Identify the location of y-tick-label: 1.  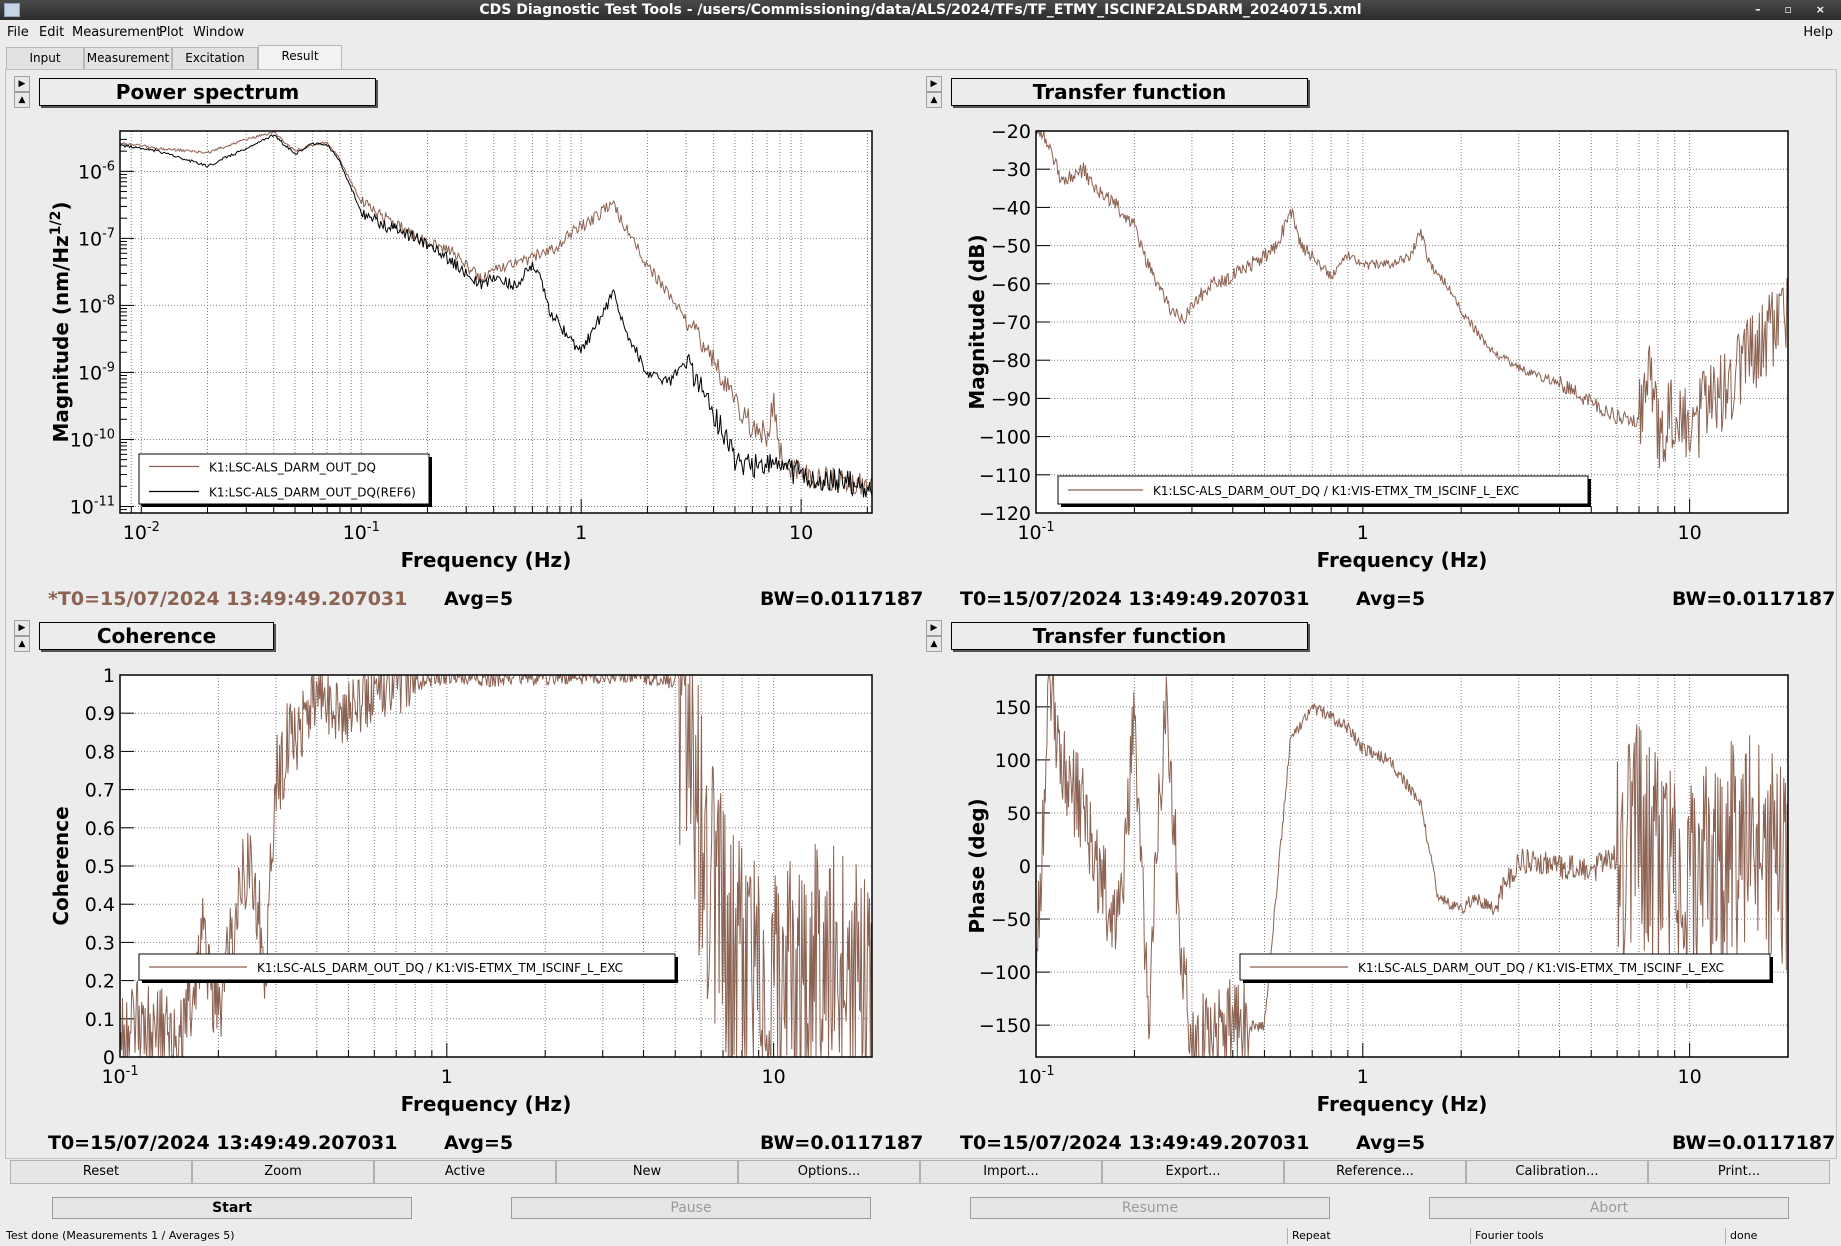
(109, 676).